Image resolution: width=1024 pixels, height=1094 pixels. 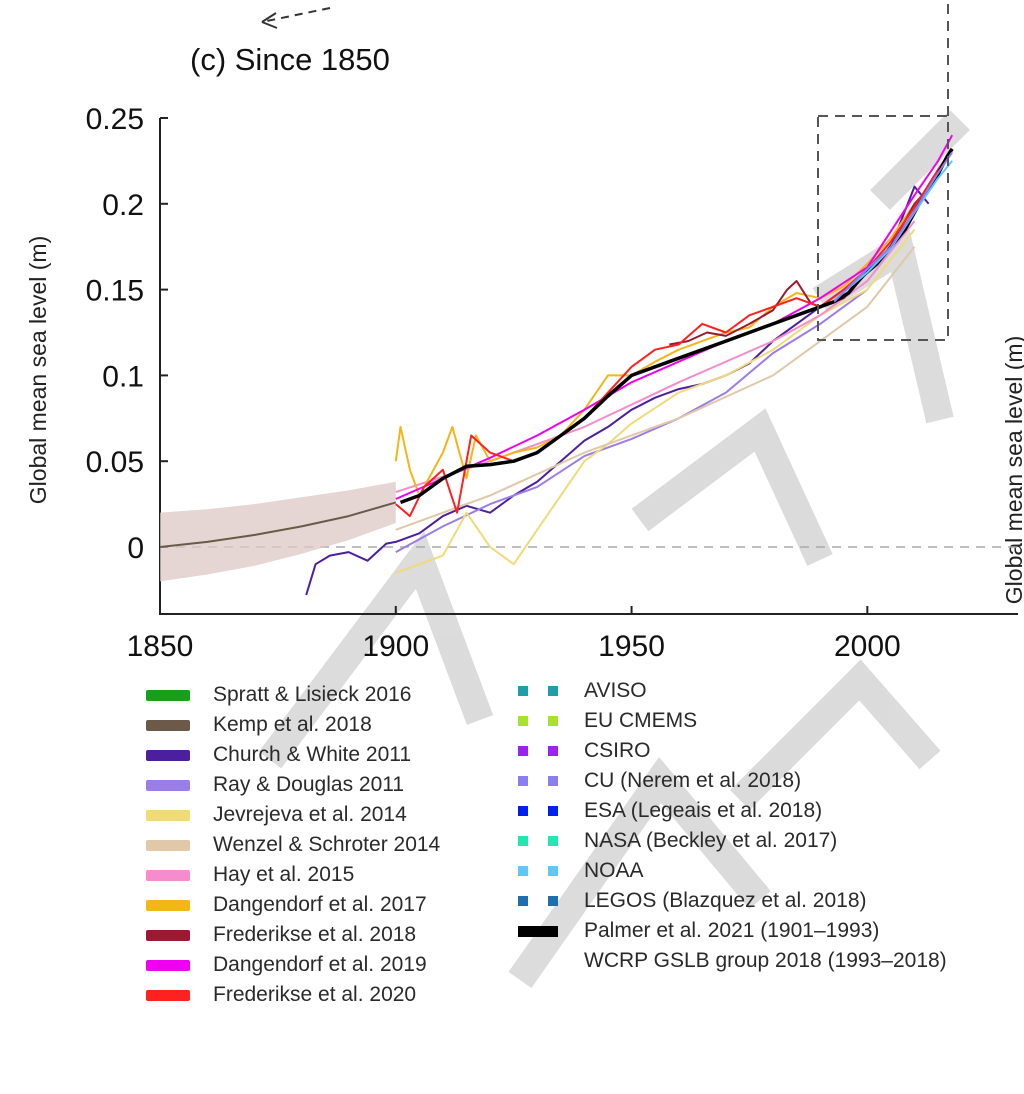 I want to click on legend-label: CU (Nerem et al. 2018), so click(x=693, y=780).